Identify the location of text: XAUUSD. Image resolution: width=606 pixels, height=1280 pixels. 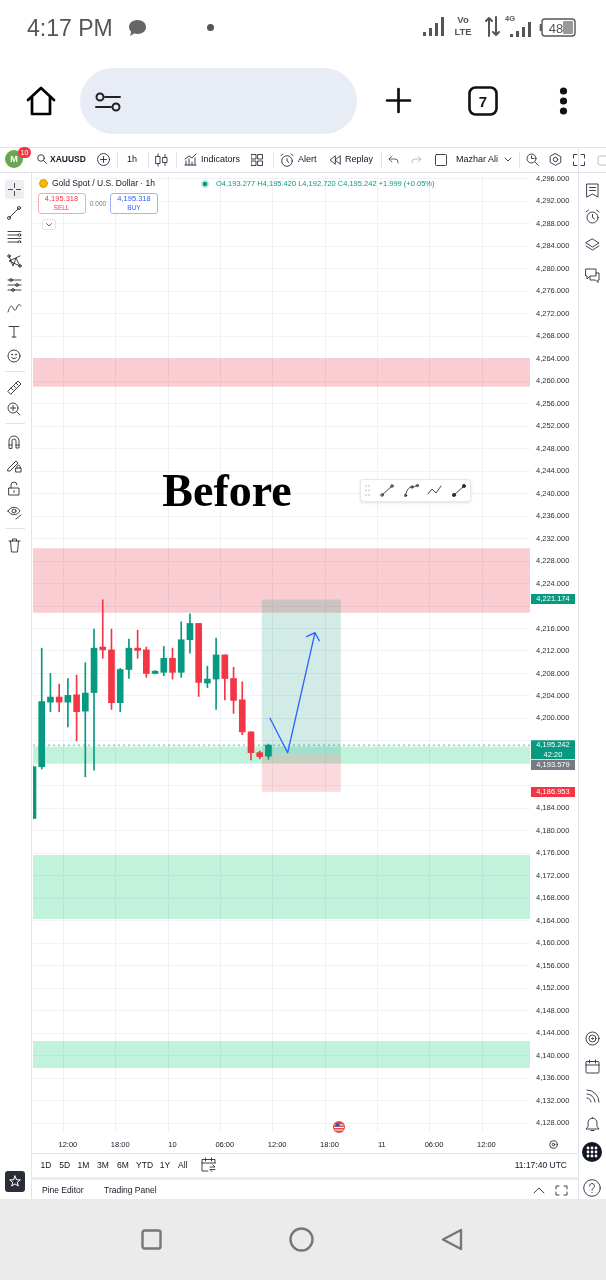
(68, 159).